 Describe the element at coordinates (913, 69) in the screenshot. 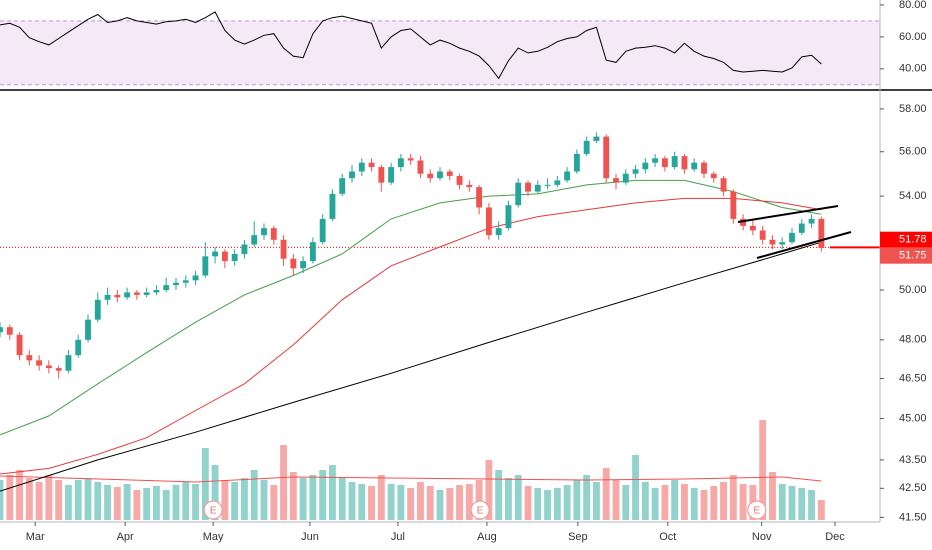

I see `rsi-tick-label: 40.00` at that location.